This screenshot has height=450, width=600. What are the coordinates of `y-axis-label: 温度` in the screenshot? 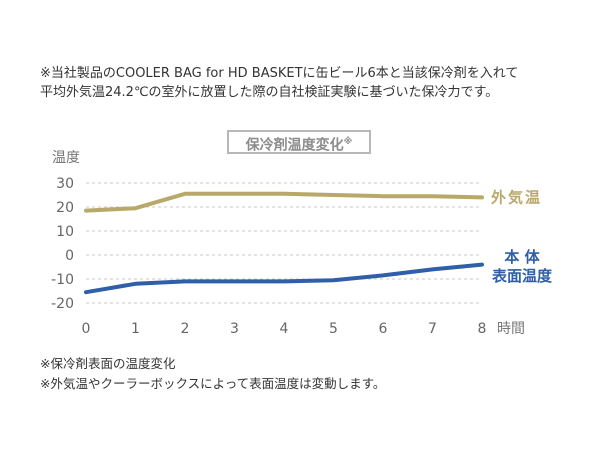 It's located at (66, 158).